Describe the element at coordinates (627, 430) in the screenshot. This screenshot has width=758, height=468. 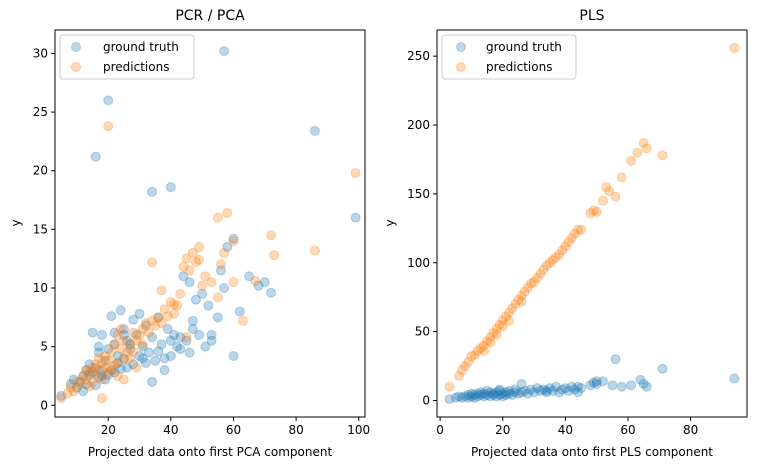
I see `x-tick-label: 60` at that location.